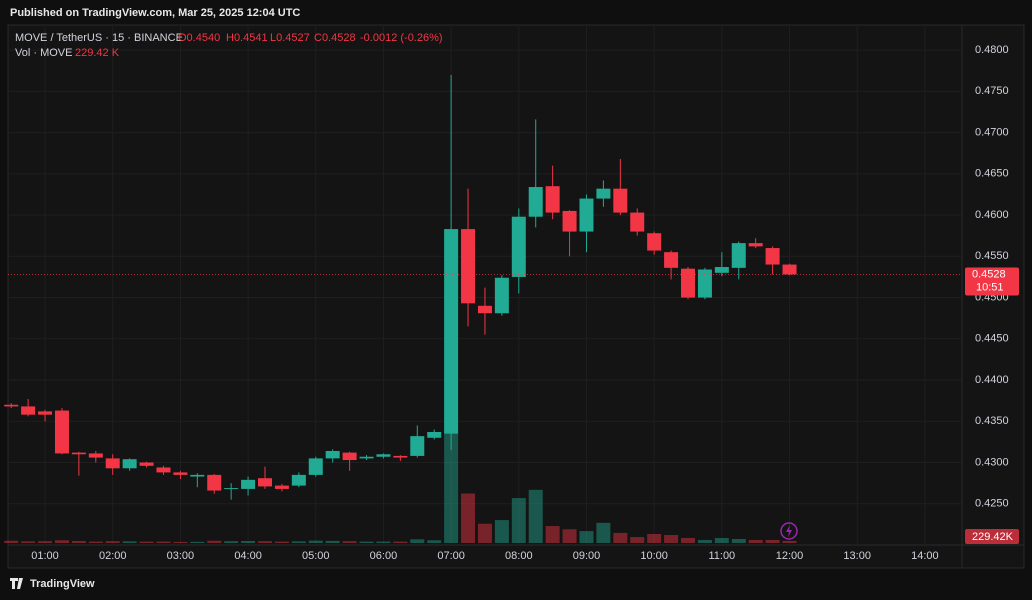 Image resolution: width=1032 pixels, height=600 pixels. I want to click on brand-name: TradingView, so click(62, 584).